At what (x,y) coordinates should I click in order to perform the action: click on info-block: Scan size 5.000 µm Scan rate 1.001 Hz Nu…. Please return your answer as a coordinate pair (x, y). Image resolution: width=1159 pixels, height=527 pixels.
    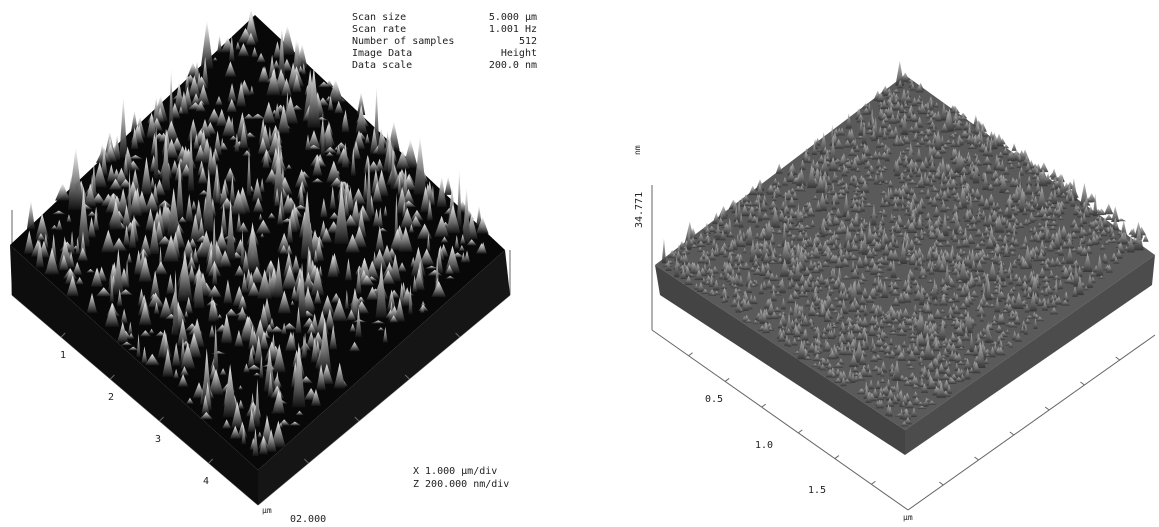
    Looking at the image, I should click on (444, 41).